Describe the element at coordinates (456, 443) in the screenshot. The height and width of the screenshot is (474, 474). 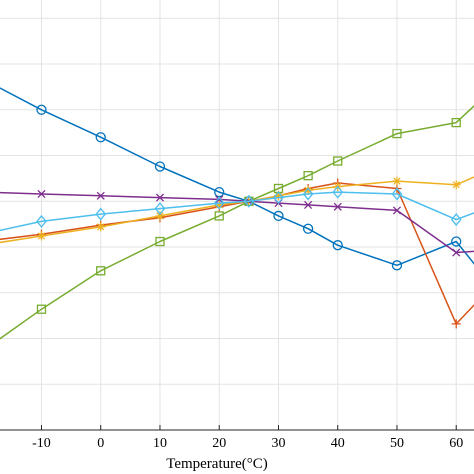
I see `x-tick-label: 60` at that location.